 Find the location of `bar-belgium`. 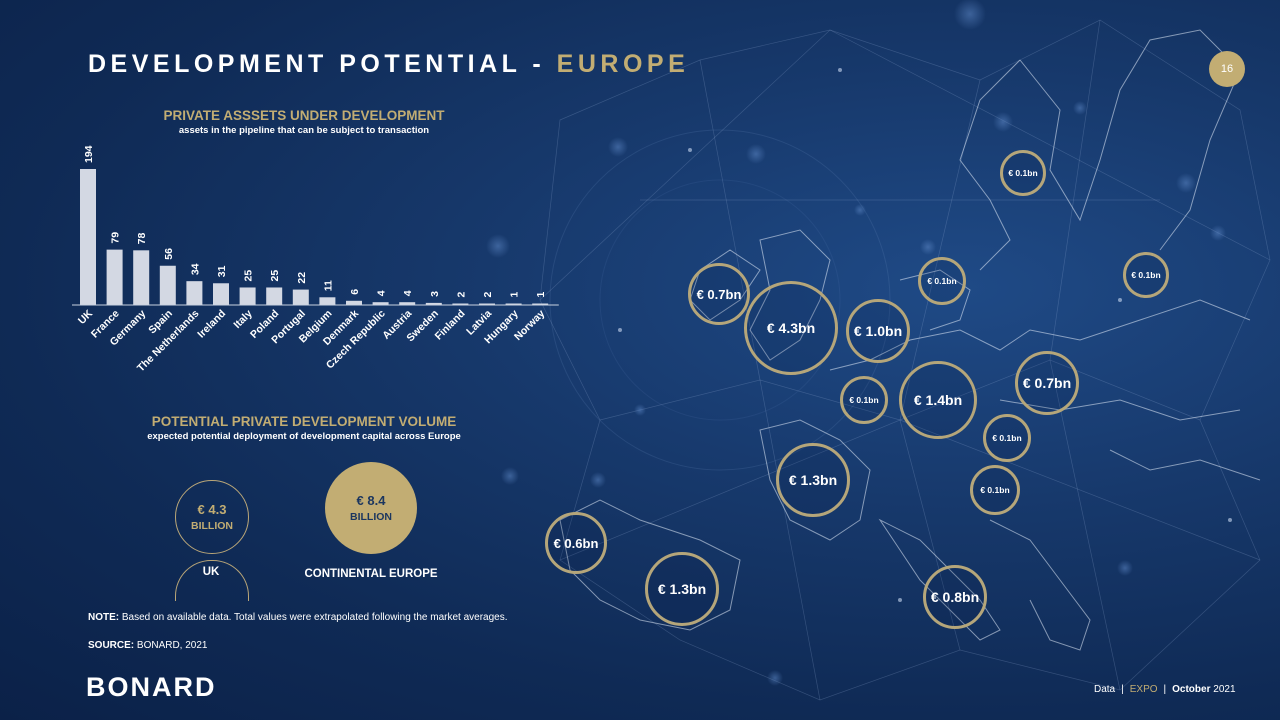

bar-belgium is located at coordinates (327, 301).